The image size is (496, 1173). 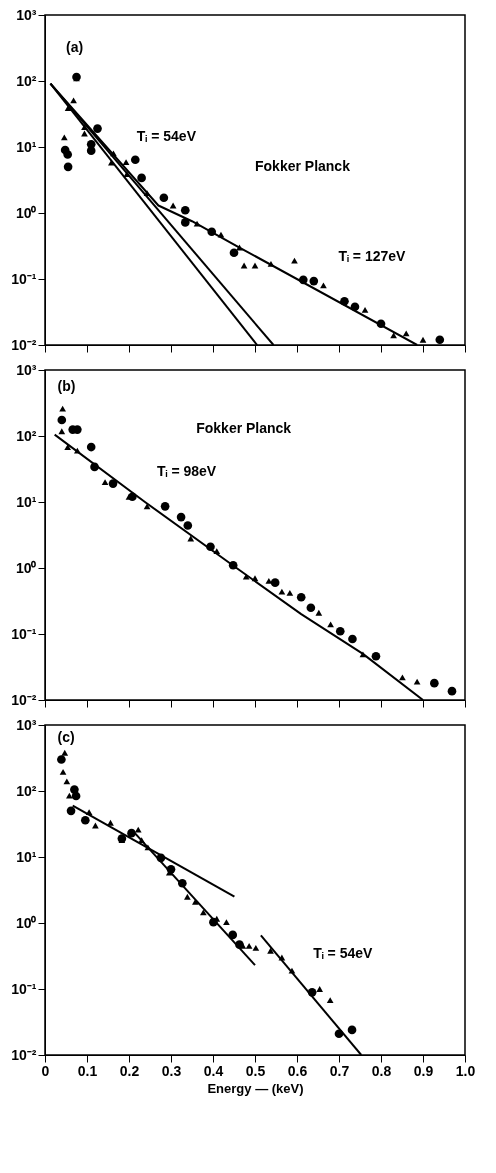 What do you see at coordinates (372, 256) in the screenshot?
I see `annotation: Tᵢ = 127eV` at bounding box center [372, 256].